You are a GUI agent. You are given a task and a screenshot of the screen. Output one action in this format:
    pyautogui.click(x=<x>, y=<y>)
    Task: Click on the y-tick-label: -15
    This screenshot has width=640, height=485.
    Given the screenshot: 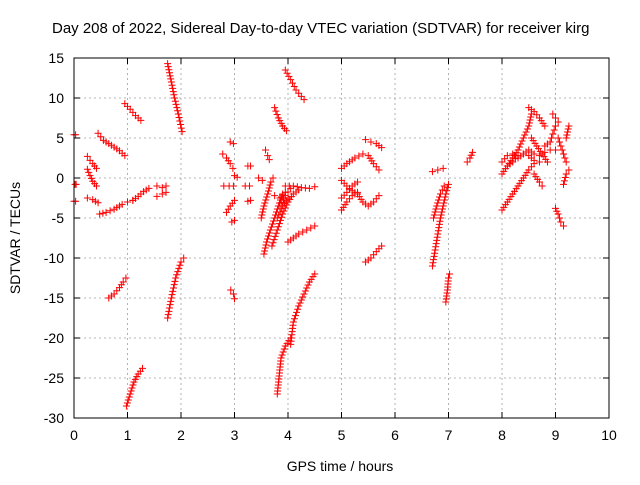 What is the action you would take?
    pyautogui.click(x=54, y=298)
    